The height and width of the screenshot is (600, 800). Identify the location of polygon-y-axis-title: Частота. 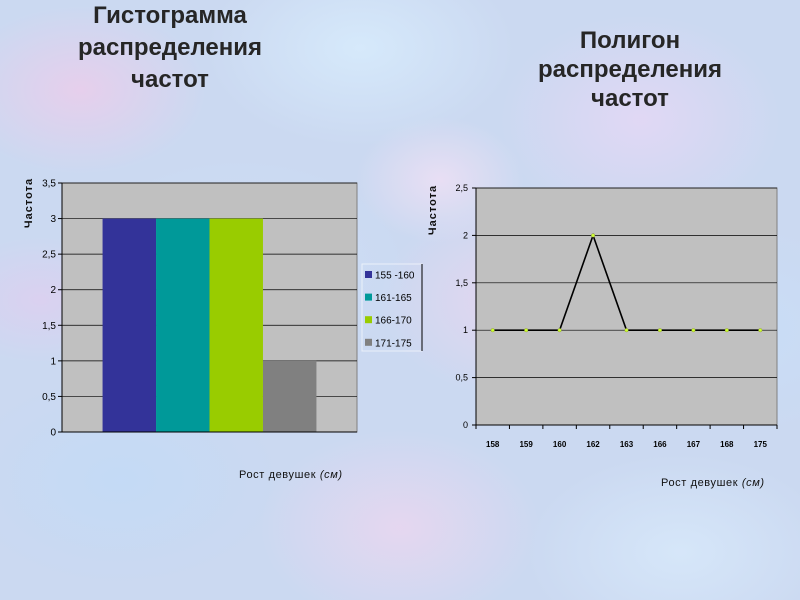
(433, 210).